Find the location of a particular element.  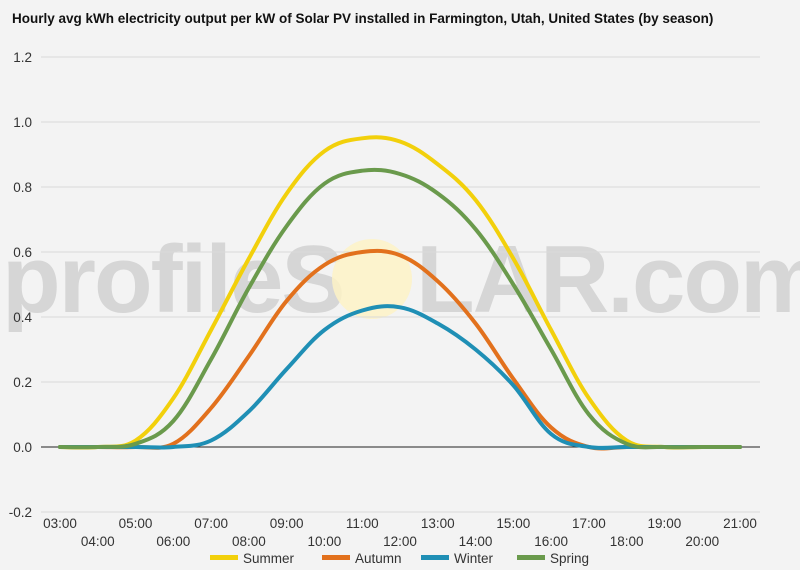

watermark-right-text: LAR.com is located at coordinates (608, 279).